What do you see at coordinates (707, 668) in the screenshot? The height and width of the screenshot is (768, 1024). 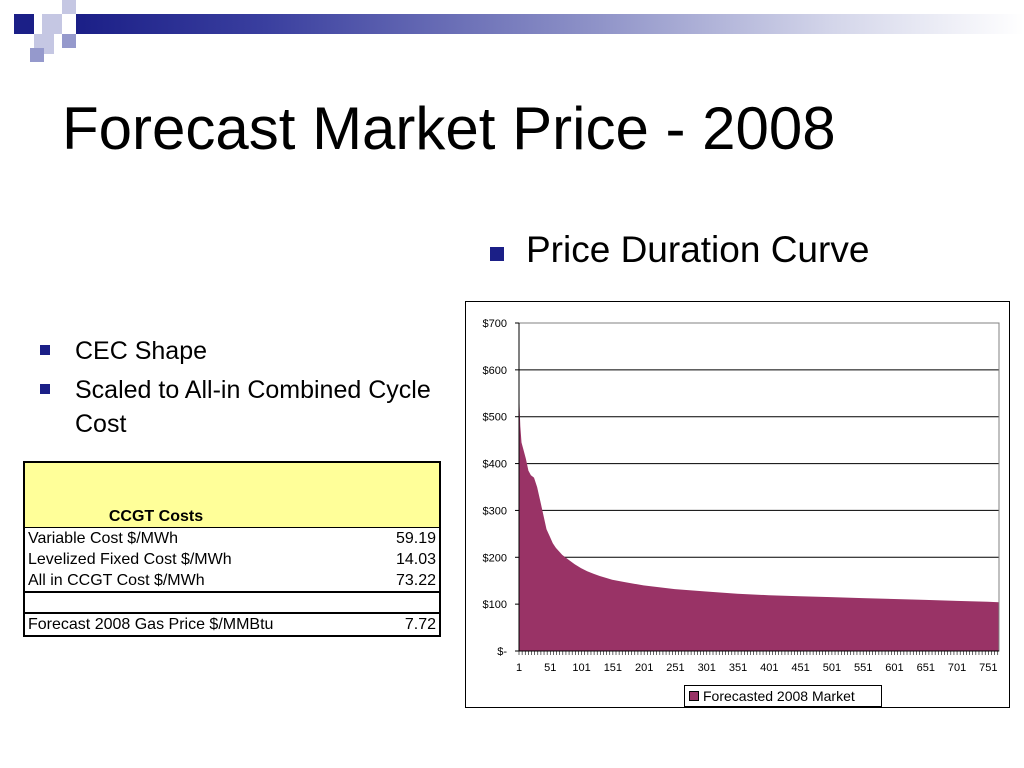 I see `x-tick-label: 301` at bounding box center [707, 668].